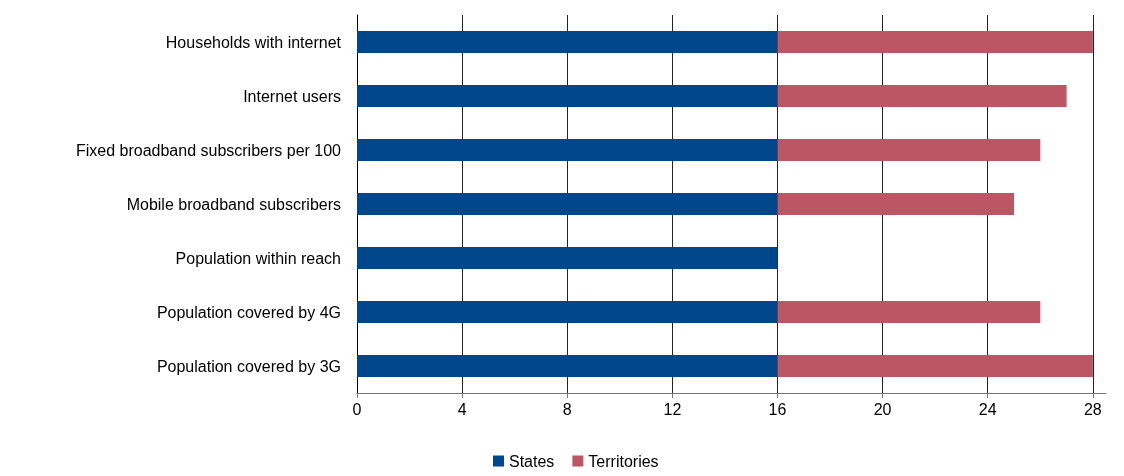 The width and height of the screenshot is (1124, 476). I want to click on x-tick-label: 24, so click(987, 409).